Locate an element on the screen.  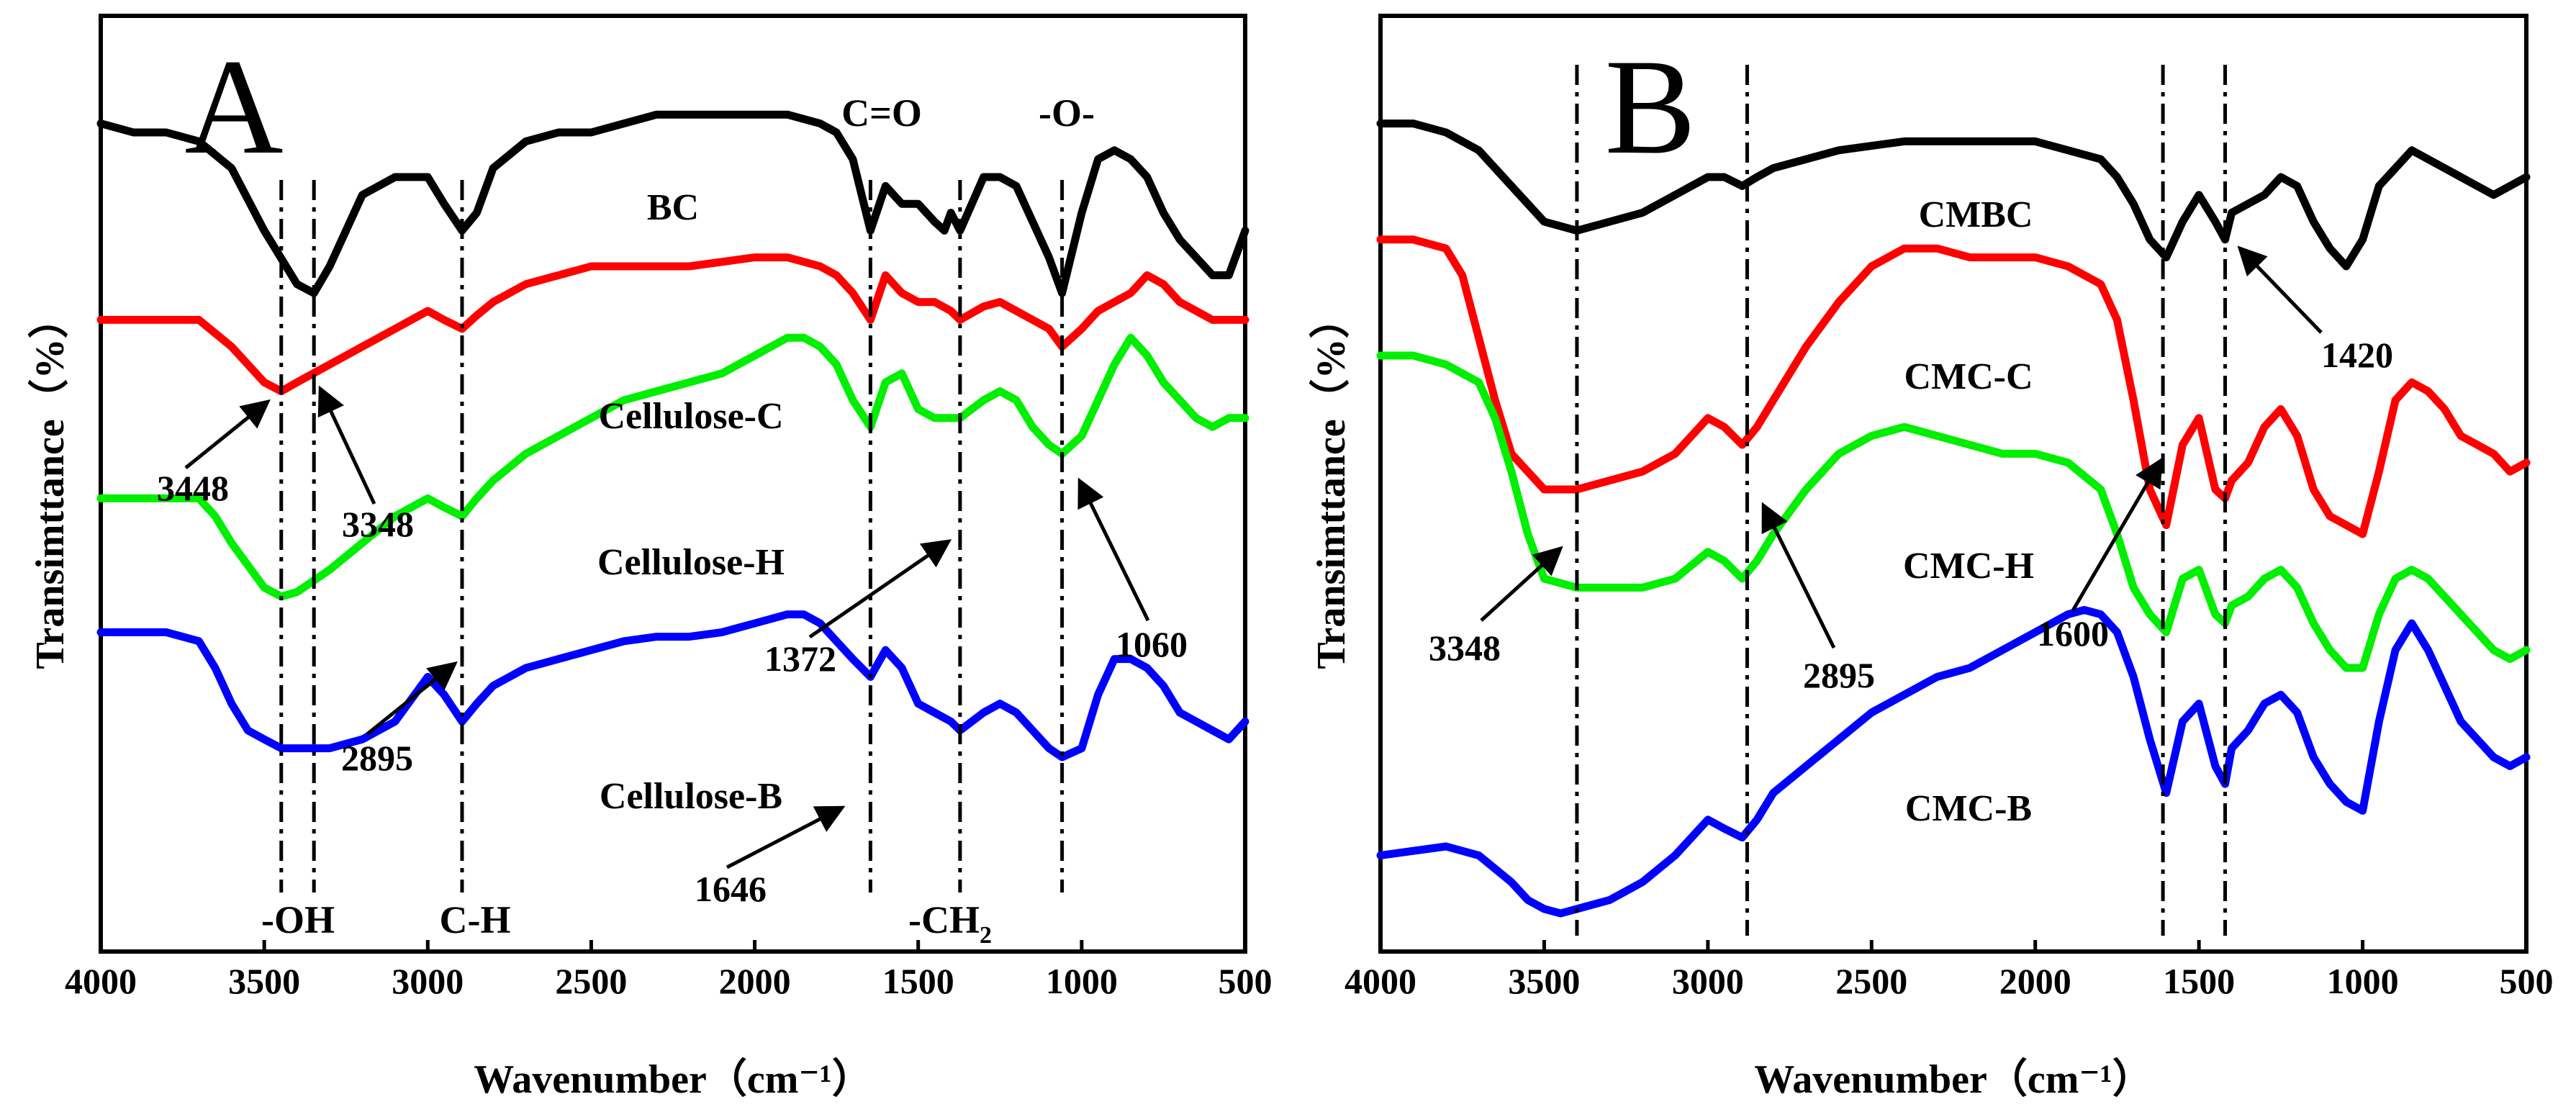
group-label-ch2: -CH2 is located at coordinates (950, 924).